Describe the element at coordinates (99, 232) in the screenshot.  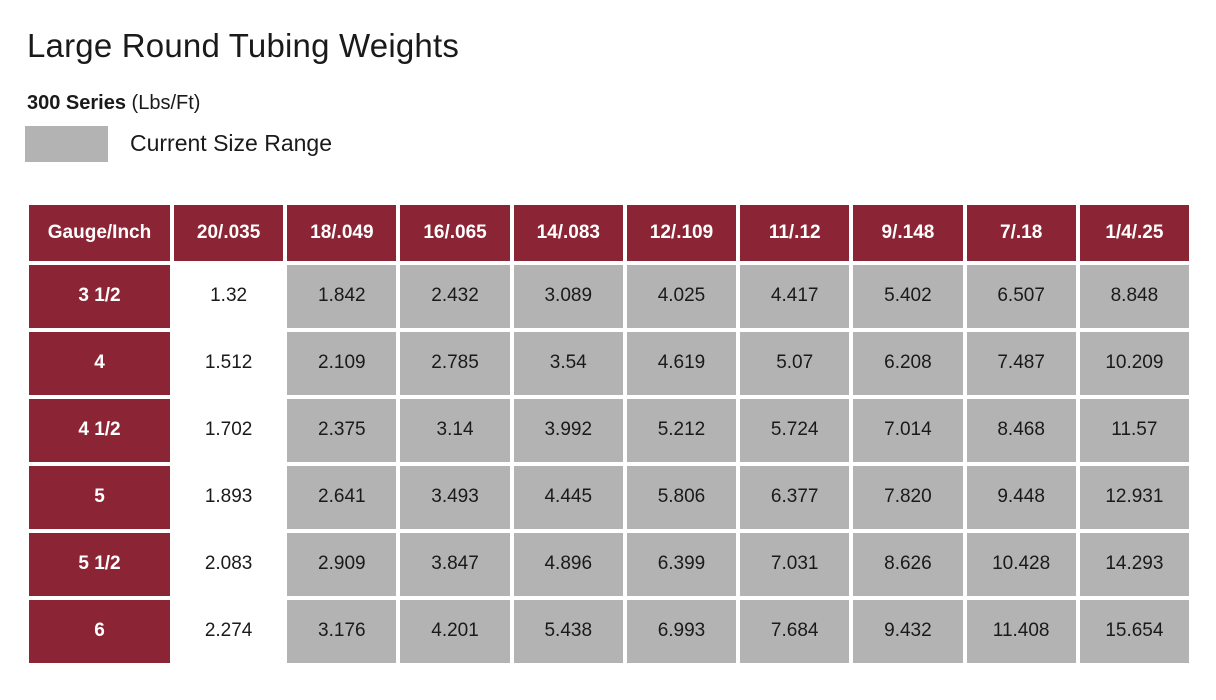
I see `col-header-gauge-inch: Gauge/Inch` at that location.